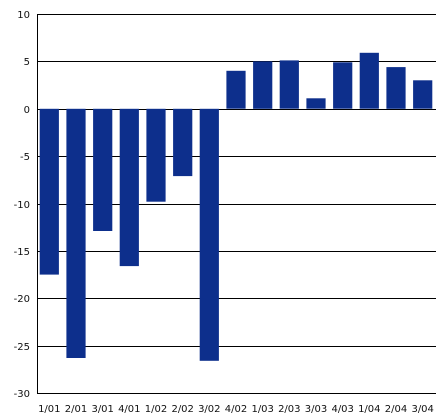 The height and width of the screenshot is (417, 436). What do you see at coordinates (316, 409) in the screenshot?
I see `x-tick-label: 3/03` at bounding box center [316, 409].